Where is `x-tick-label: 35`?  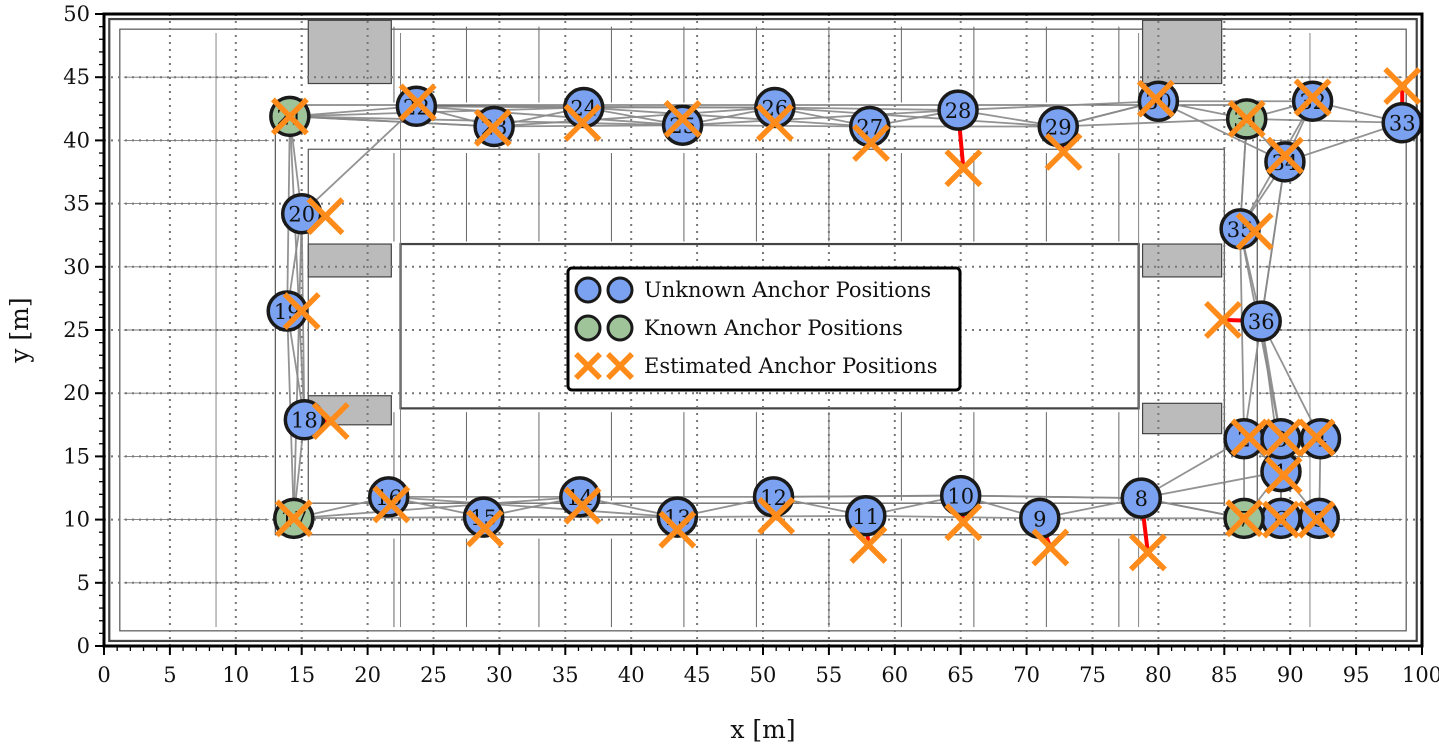 x-tick-label: 35 is located at coordinates (565, 675).